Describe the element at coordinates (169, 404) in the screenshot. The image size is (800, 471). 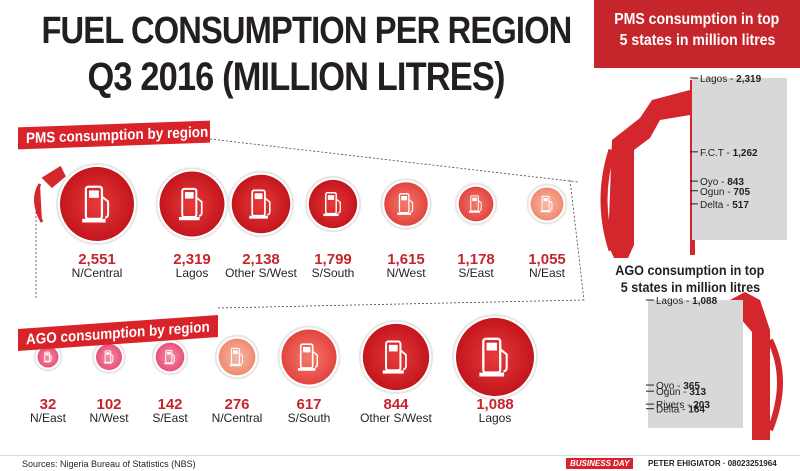
I see `ago-value-label: 142` at that location.